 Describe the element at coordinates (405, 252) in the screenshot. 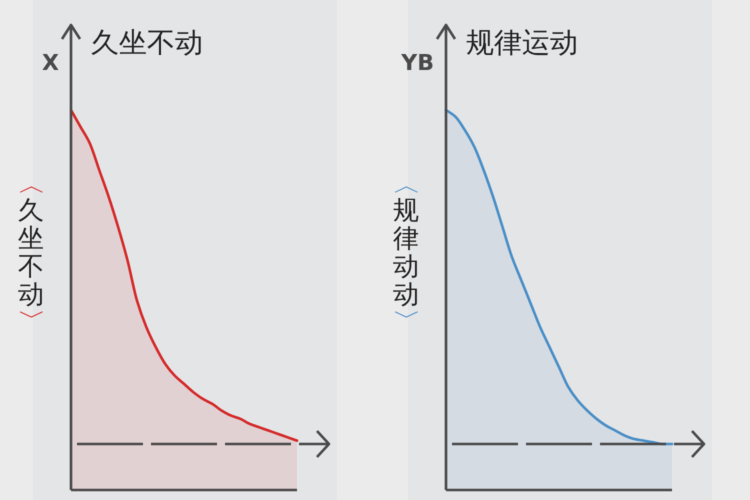

I see `ylabel: 〈规律动动〉` at that location.